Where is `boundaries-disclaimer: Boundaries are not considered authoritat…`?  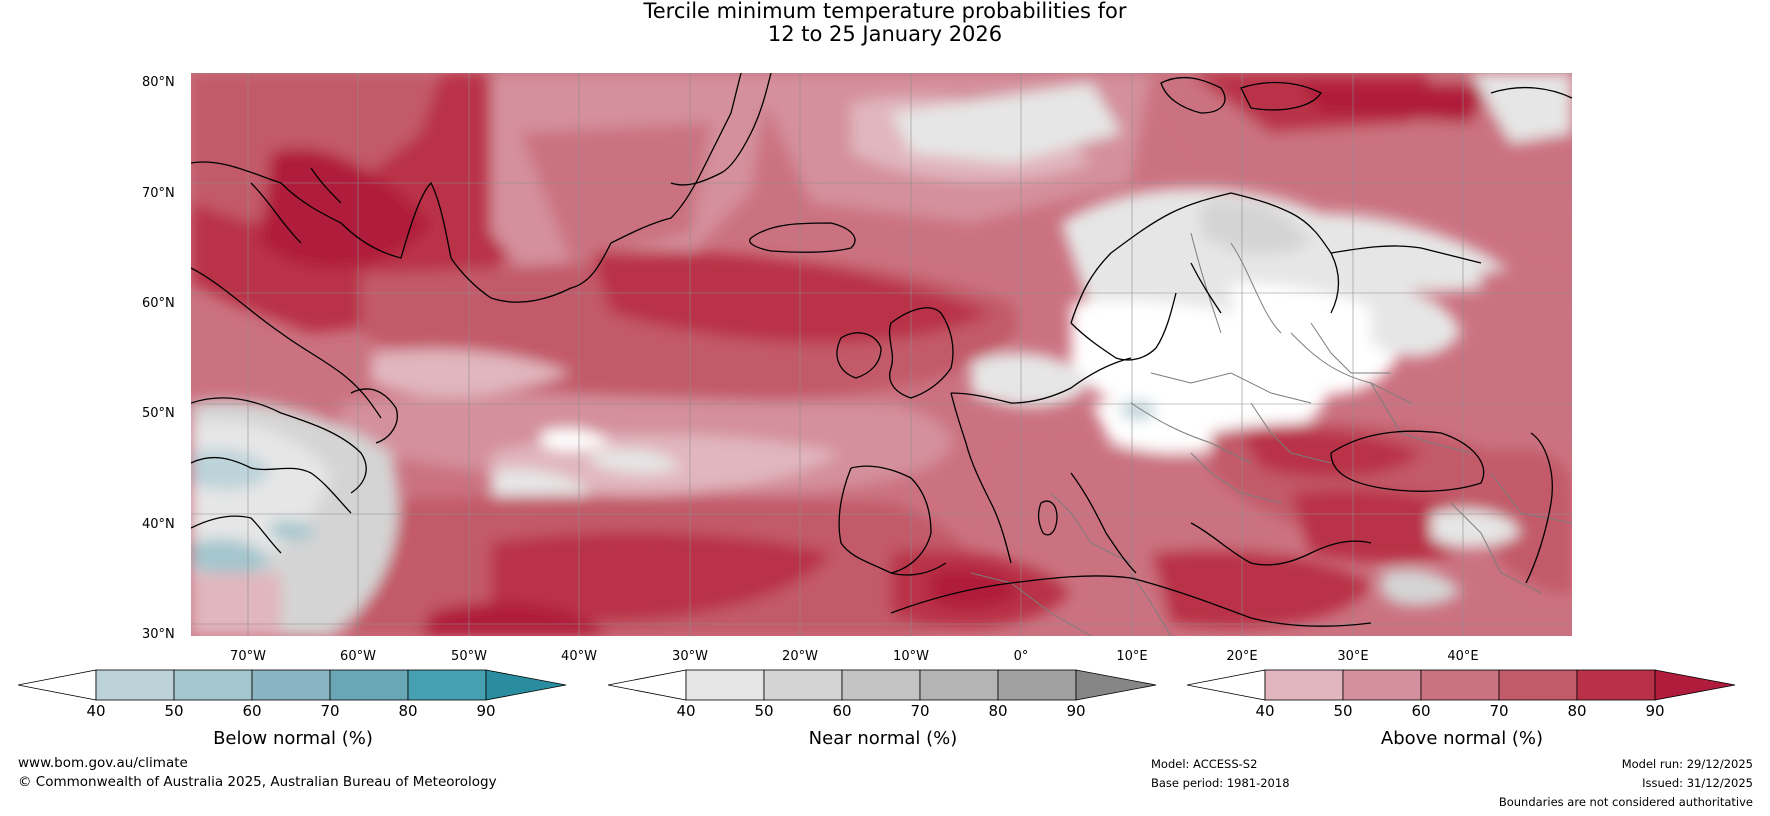
boundaries-disclaimer: Boundaries are not considered authoritat… is located at coordinates (1625, 802).